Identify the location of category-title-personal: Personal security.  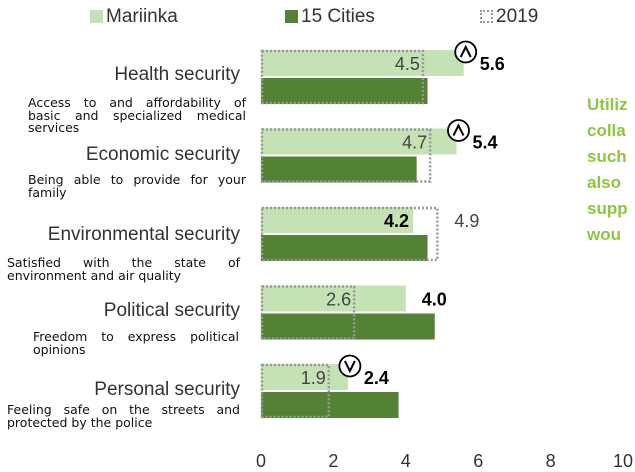
(167, 389).